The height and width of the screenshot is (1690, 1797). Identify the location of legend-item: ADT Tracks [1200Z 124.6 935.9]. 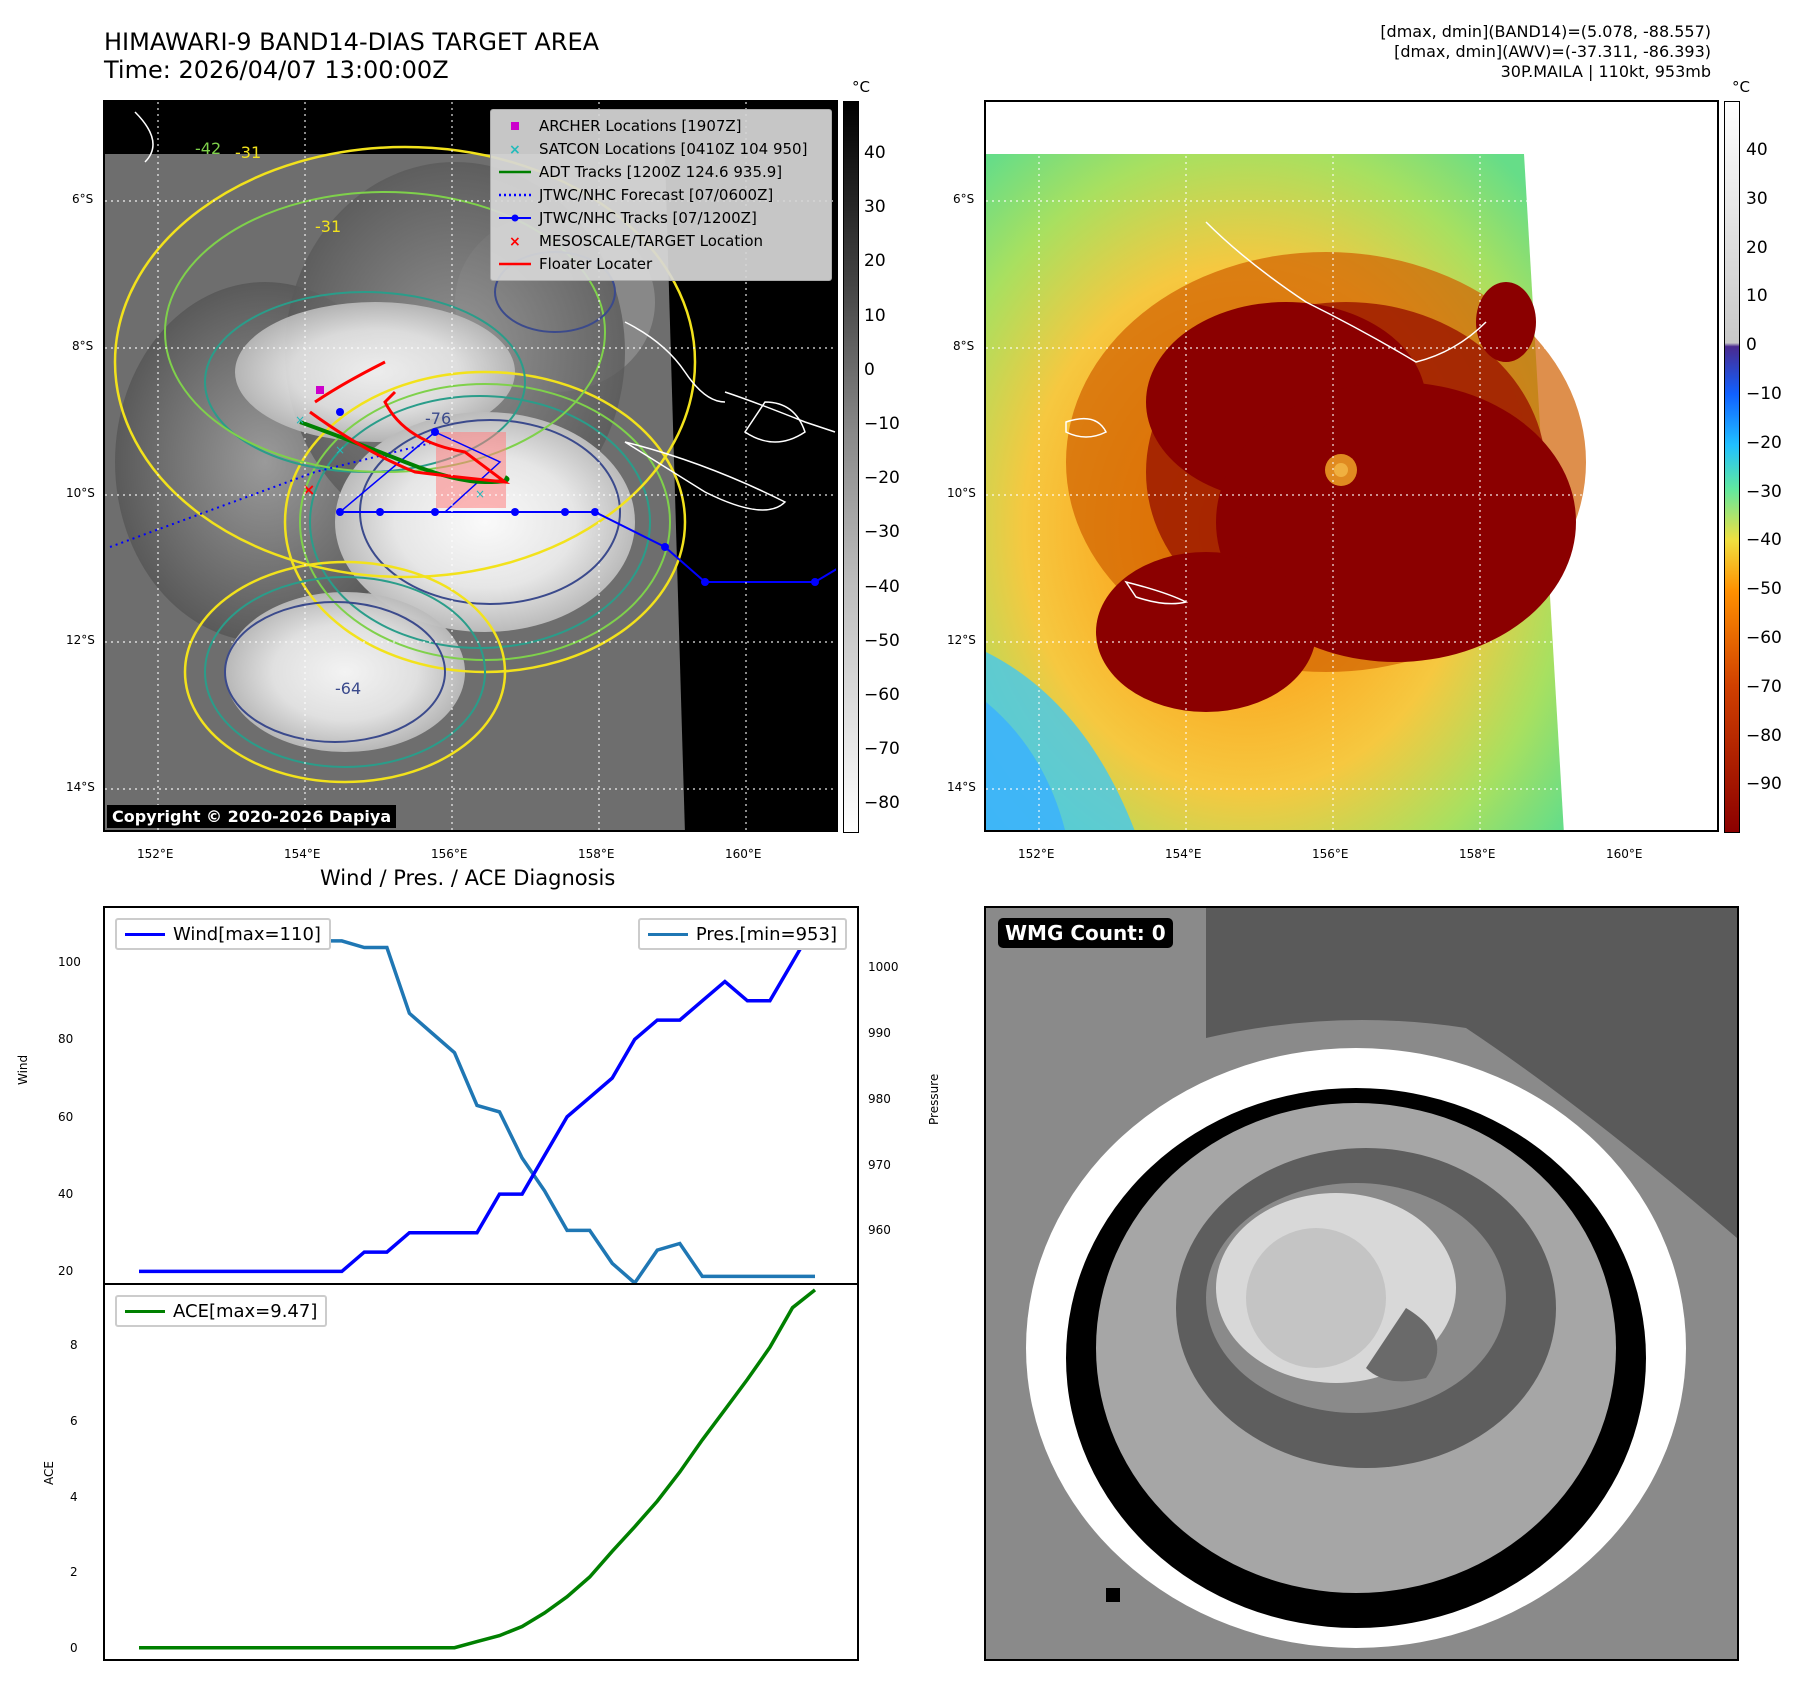
(661, 171).